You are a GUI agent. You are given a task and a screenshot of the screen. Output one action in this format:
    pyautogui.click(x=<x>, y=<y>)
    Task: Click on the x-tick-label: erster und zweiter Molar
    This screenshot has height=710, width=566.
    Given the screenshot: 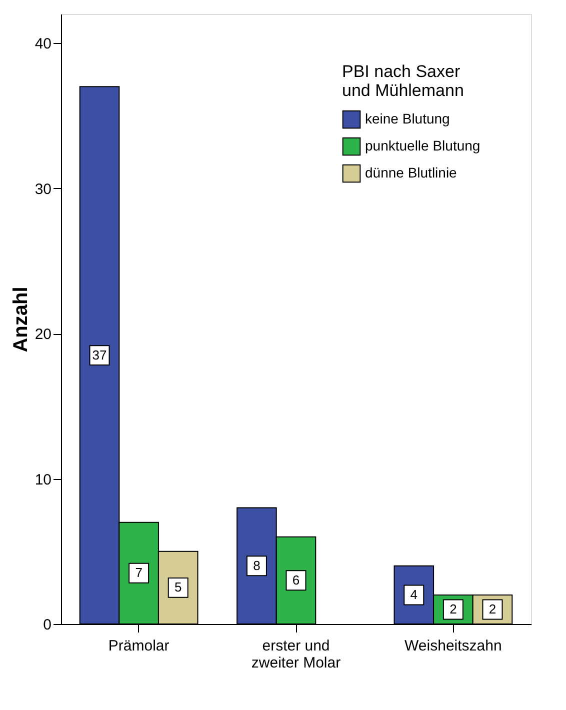 What is the action you would take?
    pyautogui.click(x=296, y=655)
    